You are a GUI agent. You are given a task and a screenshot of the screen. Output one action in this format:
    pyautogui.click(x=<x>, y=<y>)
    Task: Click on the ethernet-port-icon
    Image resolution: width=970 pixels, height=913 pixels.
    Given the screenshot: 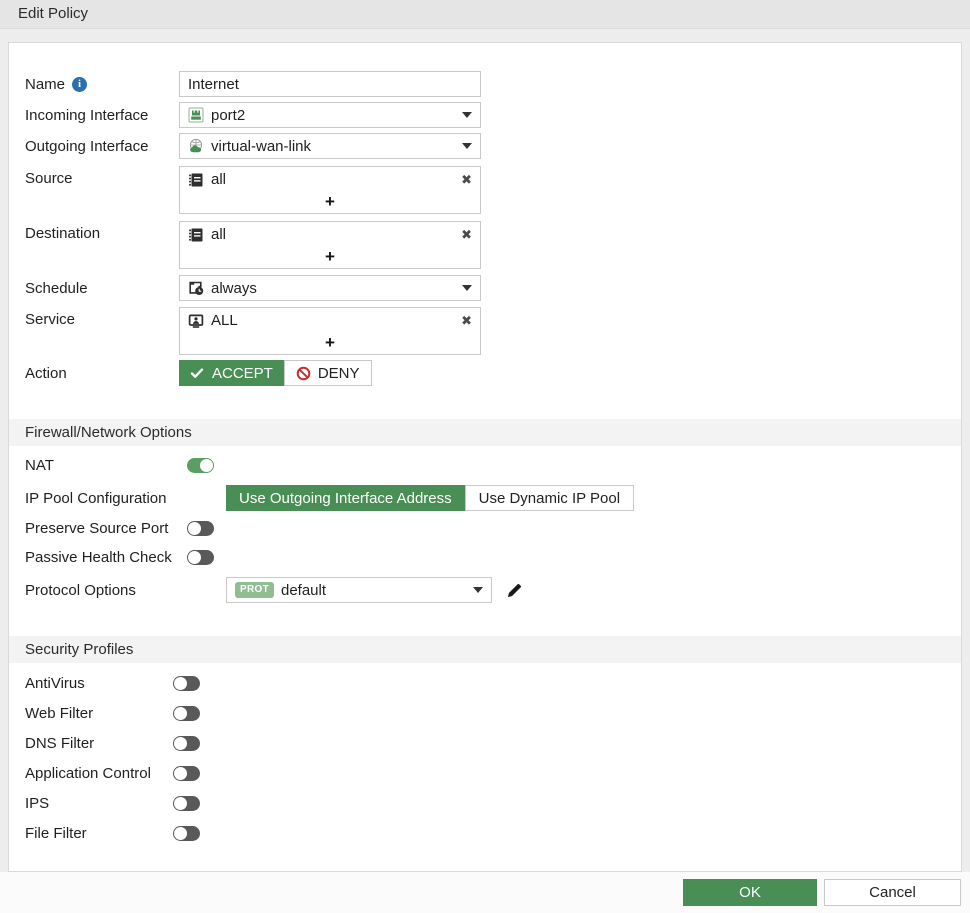 What is the action you would take?
    pyautogui.click(x=196, y=115)
    